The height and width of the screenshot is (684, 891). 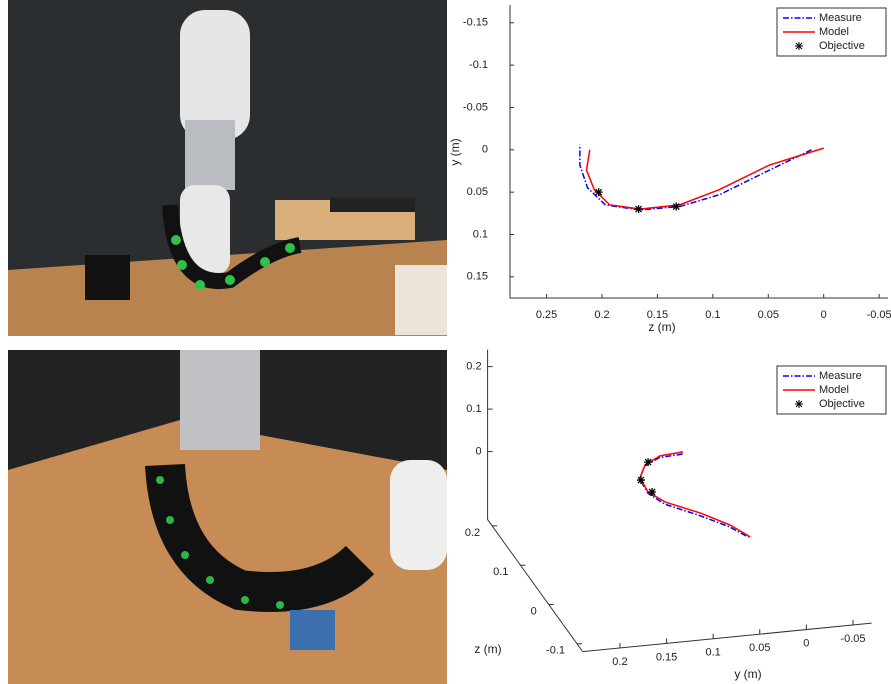 What do you see at coordinates (619, 662) in the screenshot?
I see `y-tick-label: 0.2` at bounding box center [619, 662].